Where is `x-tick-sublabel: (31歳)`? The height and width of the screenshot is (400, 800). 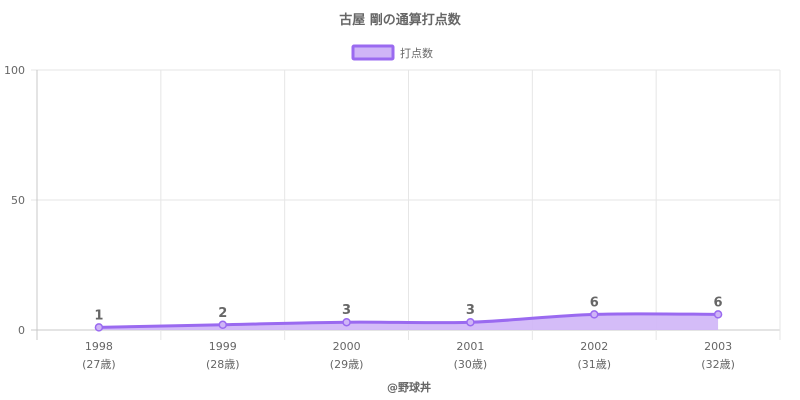
x-tick-sublabel: (31歳) is located at coordinates (594, 364).